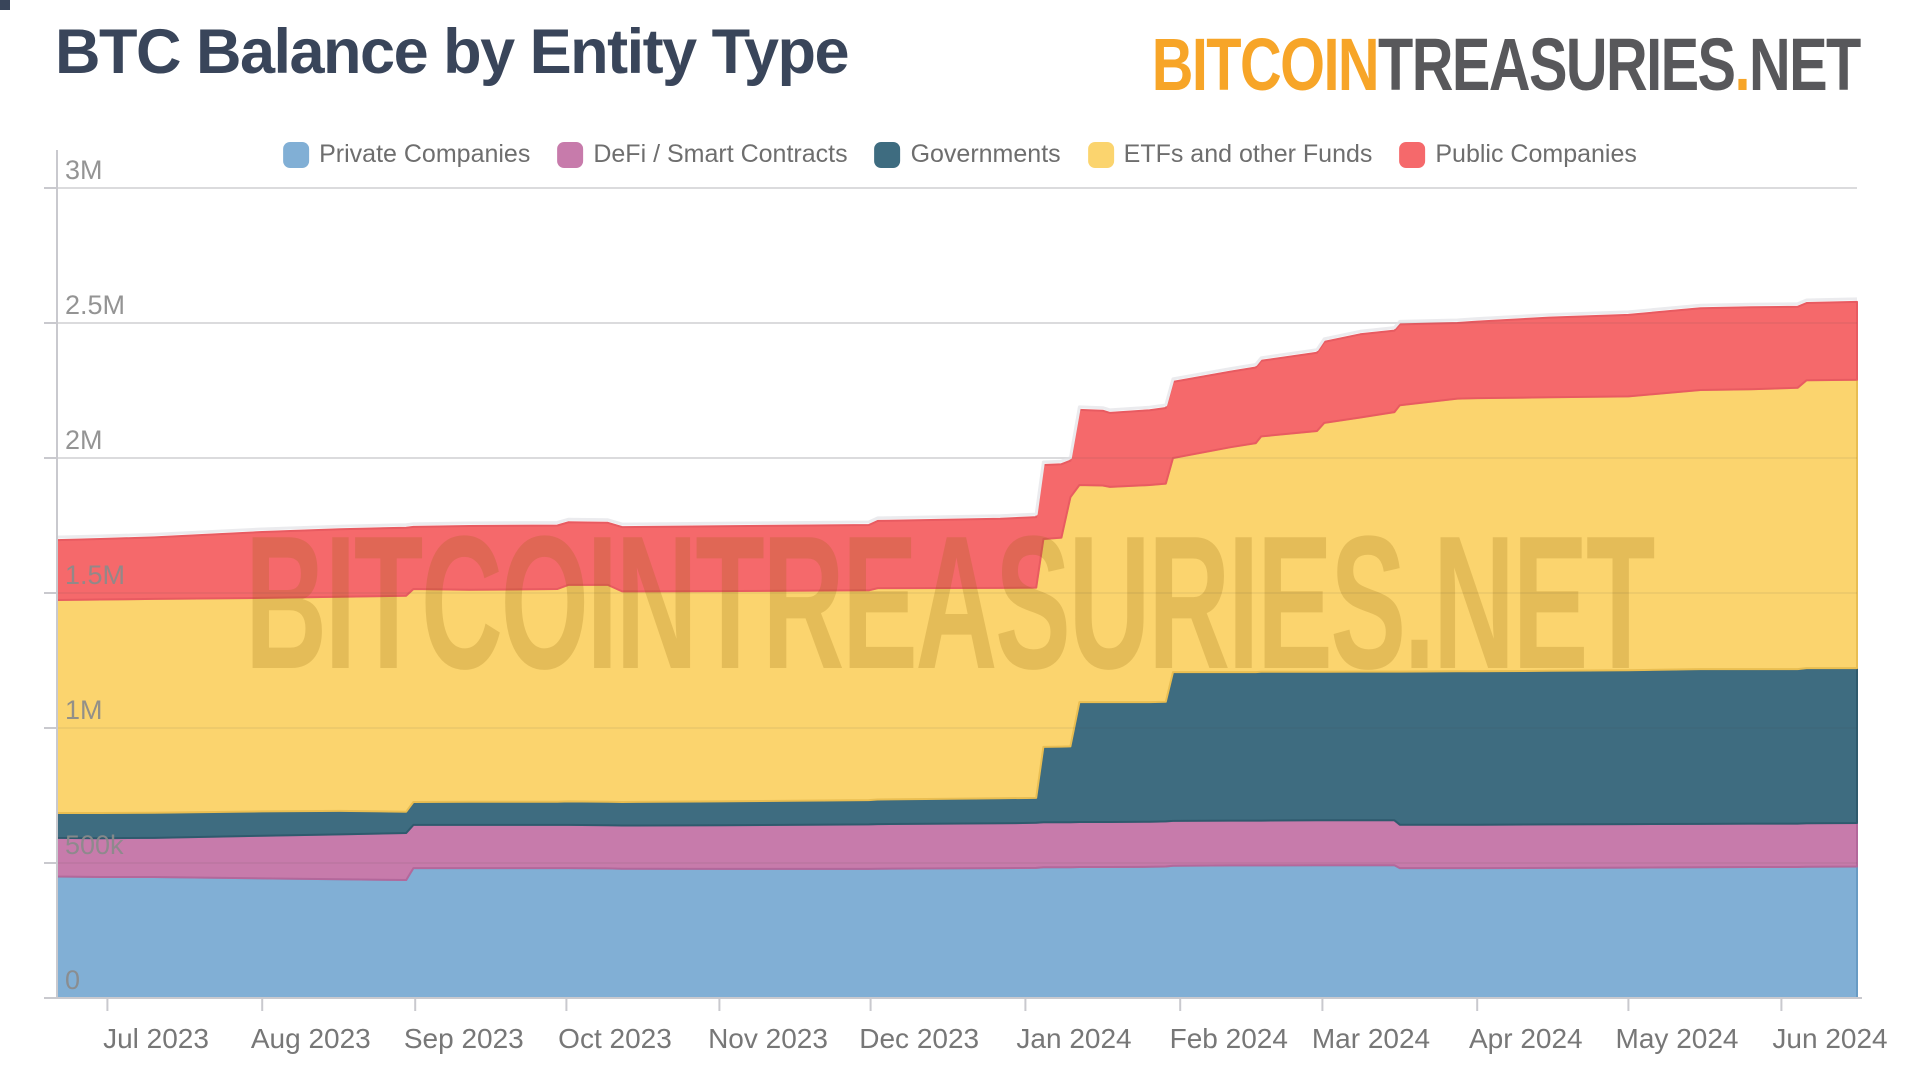 This screenshot has width=1920, height=1080. Describe the element at coordinates (1073, 1038) in the screenshot. I see `x-tick-label: Jan 2024` at that location.